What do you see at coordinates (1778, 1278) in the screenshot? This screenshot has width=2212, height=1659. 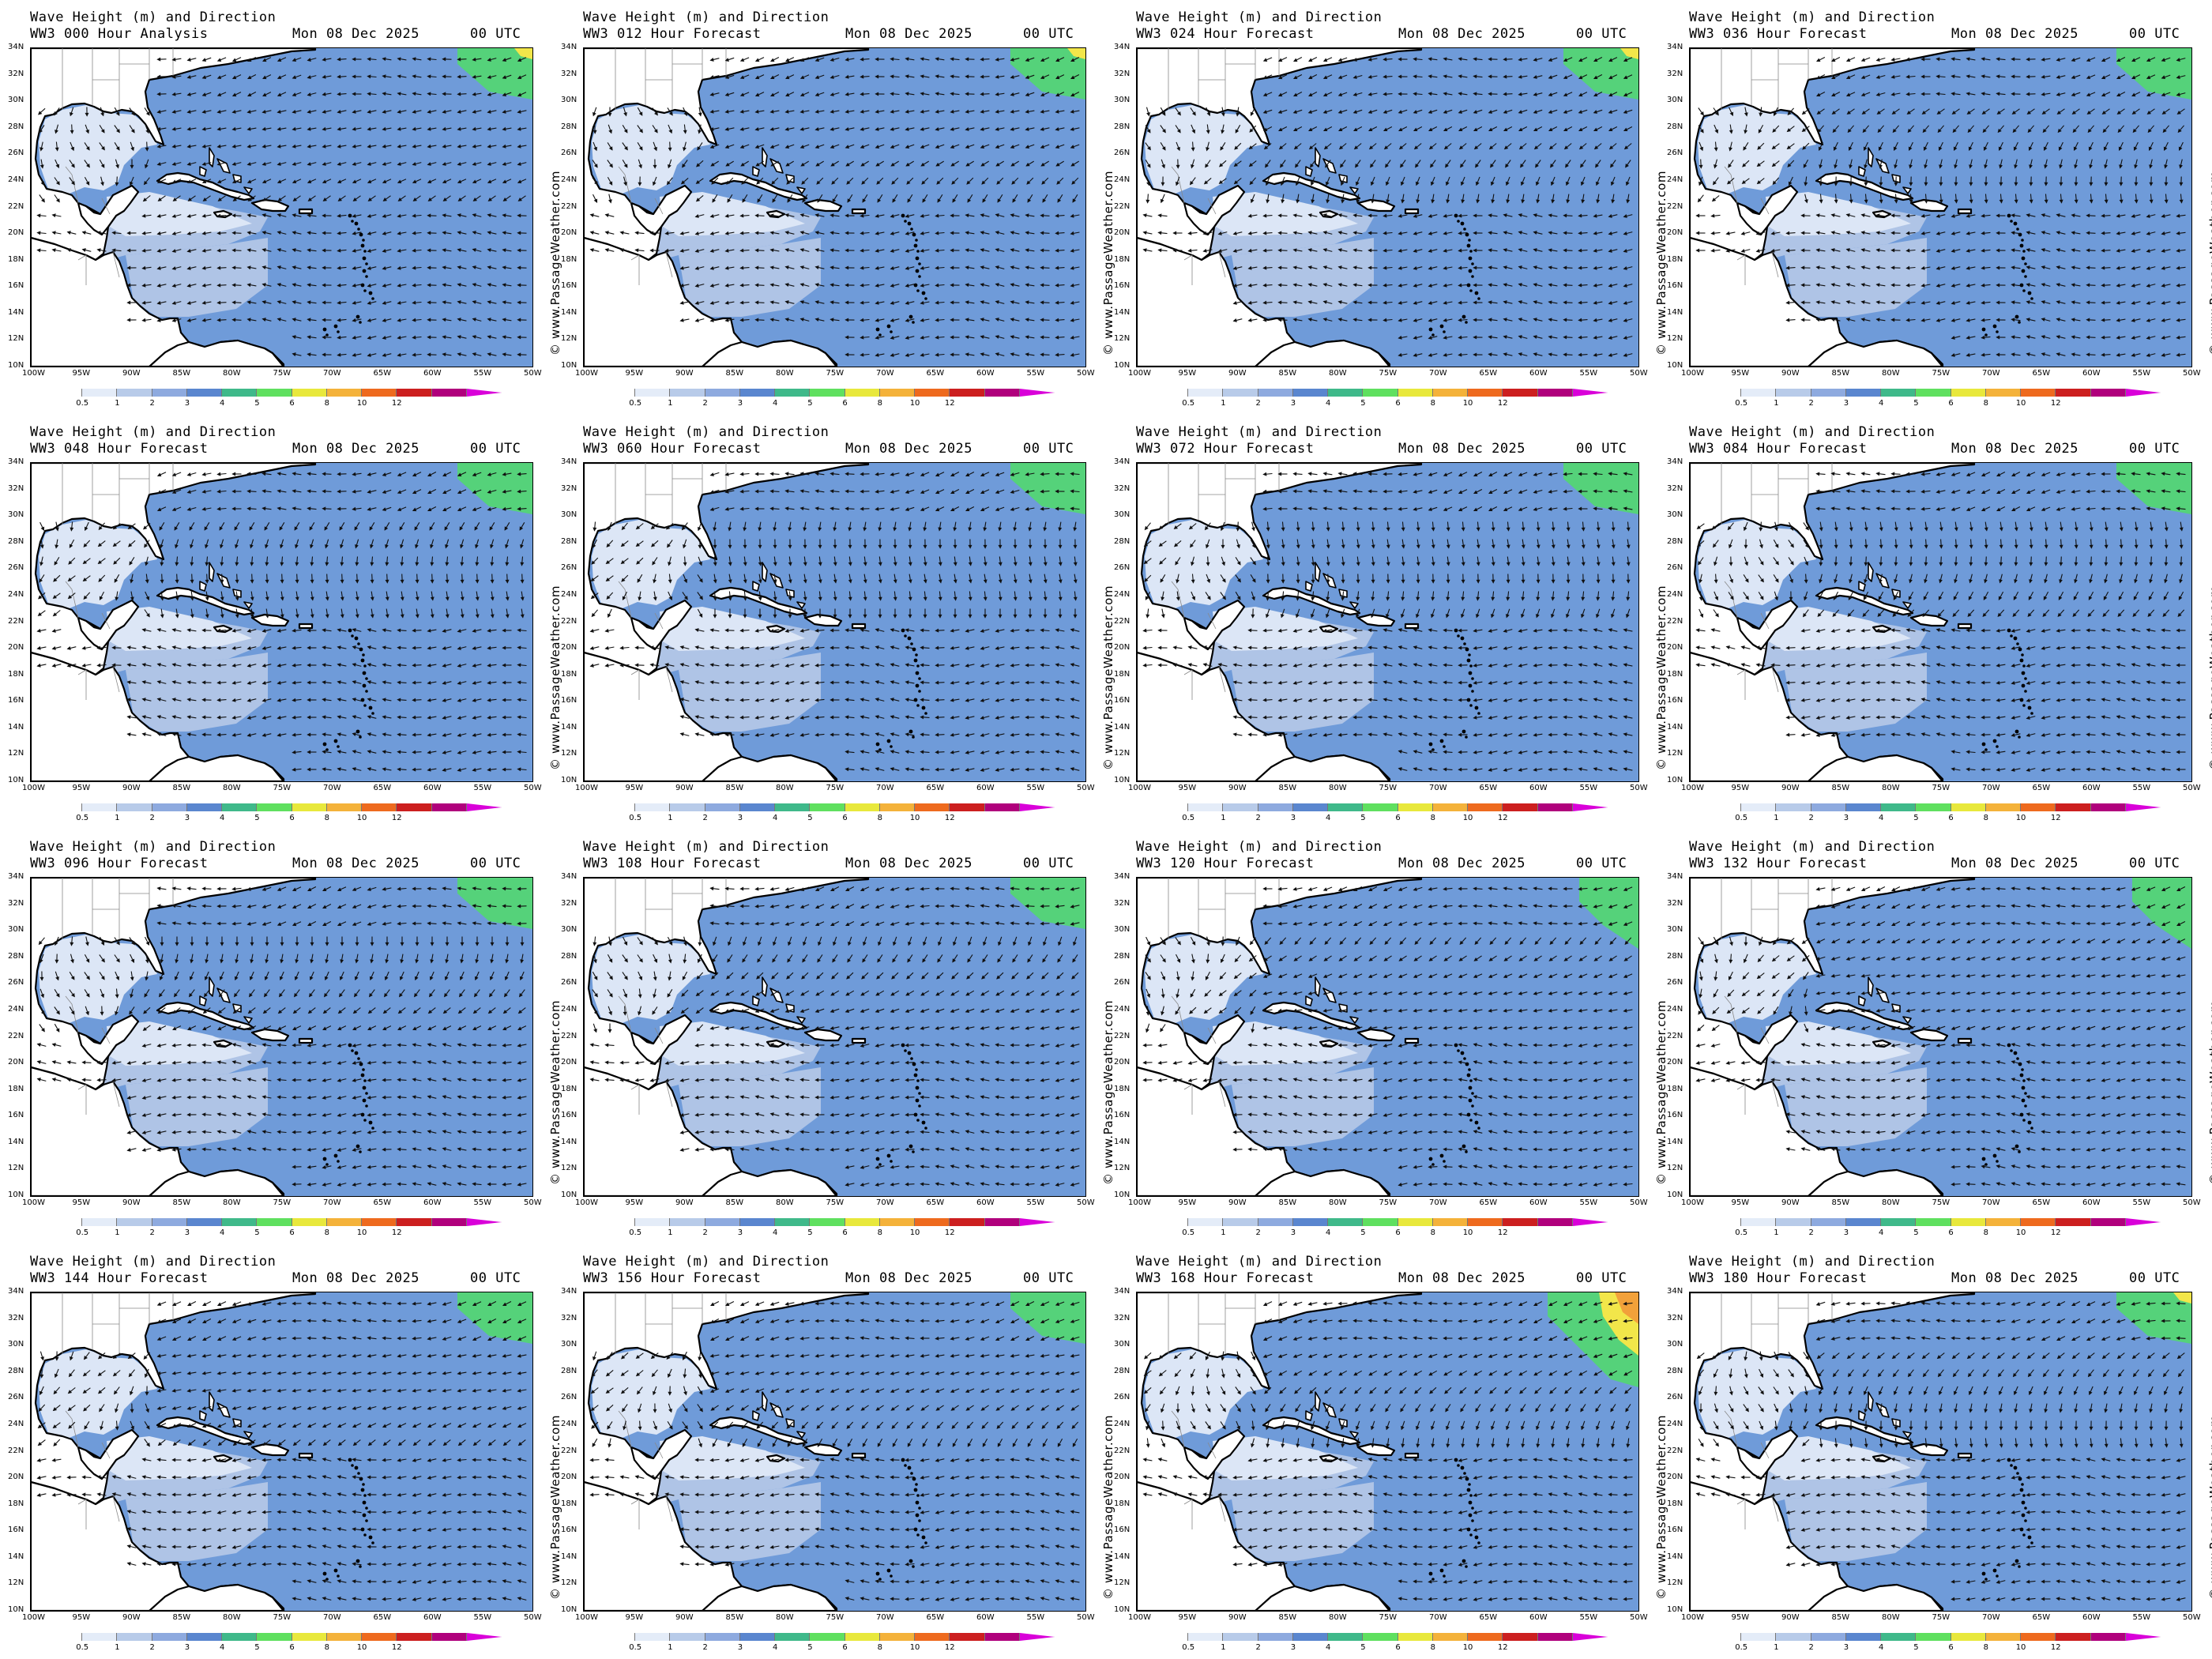 I see `panel-forecast-hour: WW3 180 Hour Forecast` at bounding box center [1778, 1278].